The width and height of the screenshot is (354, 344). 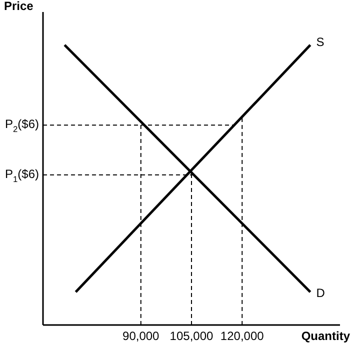 What do you see at coordinates (21, 125) in the screenshot?
I see `ref-line-label: P$_{2}$($6)` at bounding box center [21, 125].